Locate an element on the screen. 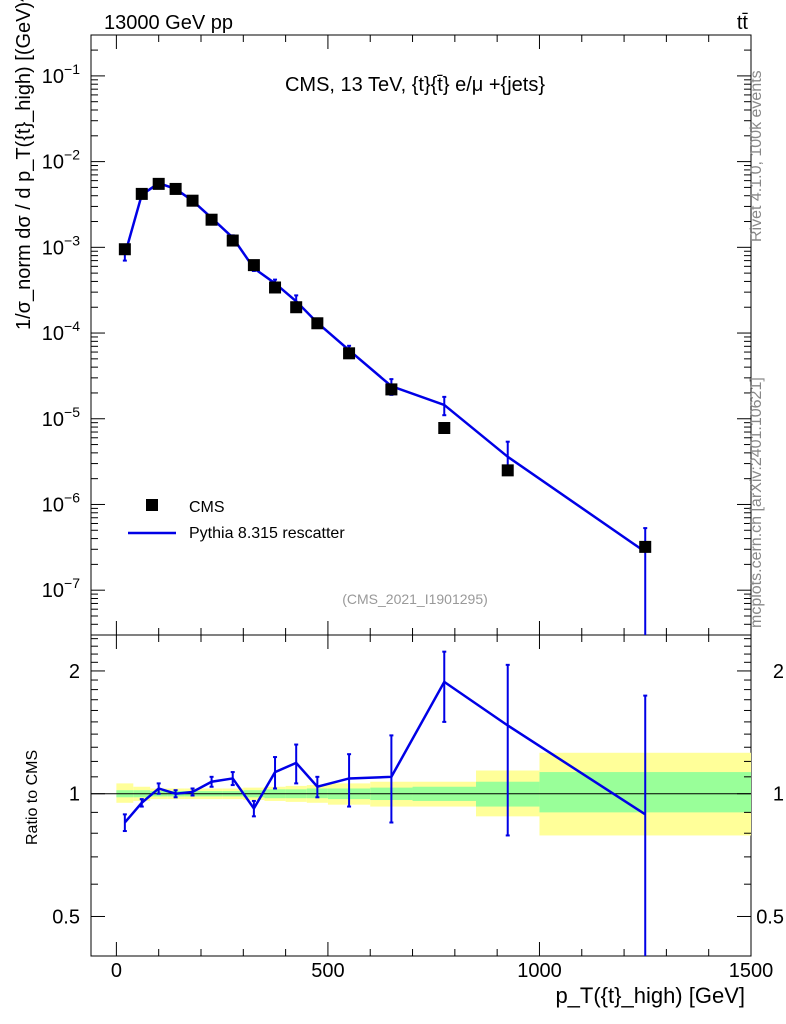  svg-text: Ratio to CMS is located at coordinates (32, 797).